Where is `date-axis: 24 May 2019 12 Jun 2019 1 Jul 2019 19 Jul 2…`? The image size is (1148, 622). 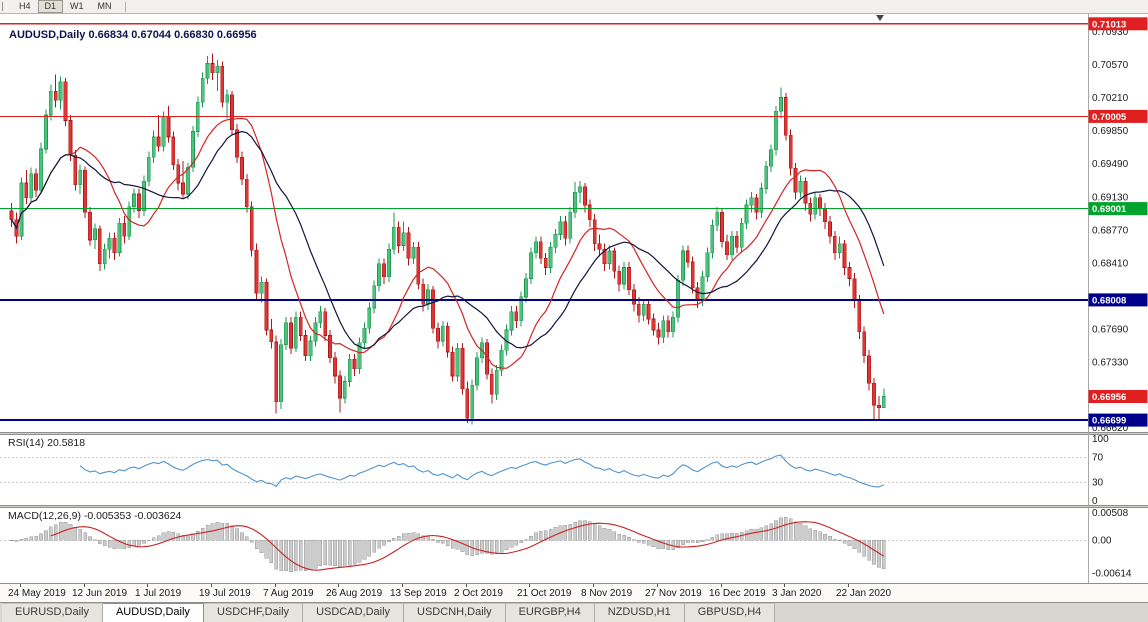 date-axis: 24 May 2019 12 Jun 2019 1 Jul 2019 19 Jul 2… is located at coordinates (574, 592).